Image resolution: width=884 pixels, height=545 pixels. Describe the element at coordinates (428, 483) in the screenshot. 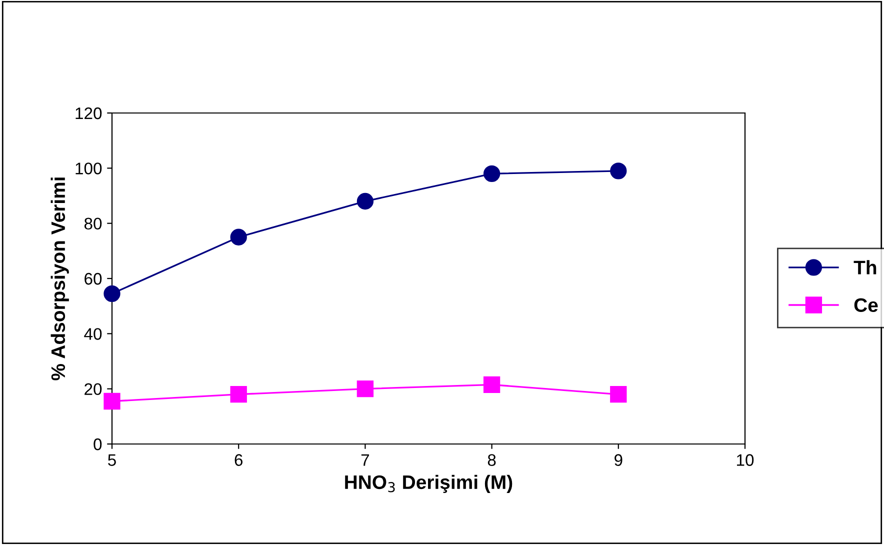

I see `x-axis-title: HNO$_{3}$ Derişimi (M)` at that location.